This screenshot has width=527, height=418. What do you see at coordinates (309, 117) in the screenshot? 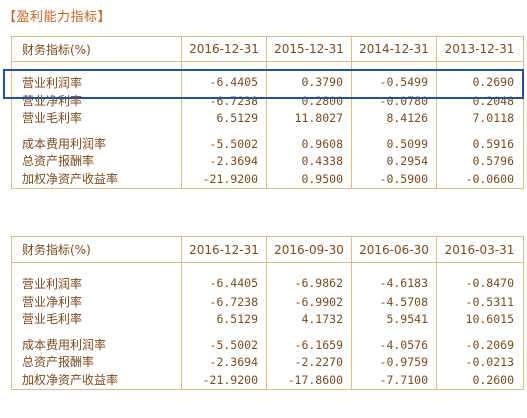
I see `row-value: 11.8027` at bounding box center [309, 117].